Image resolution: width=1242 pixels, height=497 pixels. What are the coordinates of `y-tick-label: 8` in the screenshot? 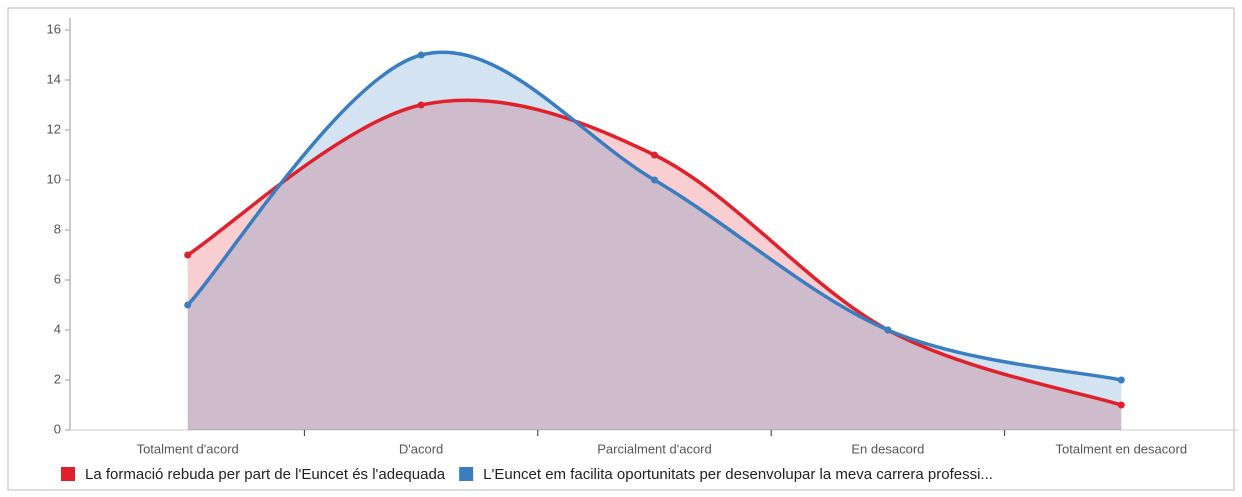 It's located at (57, 228).